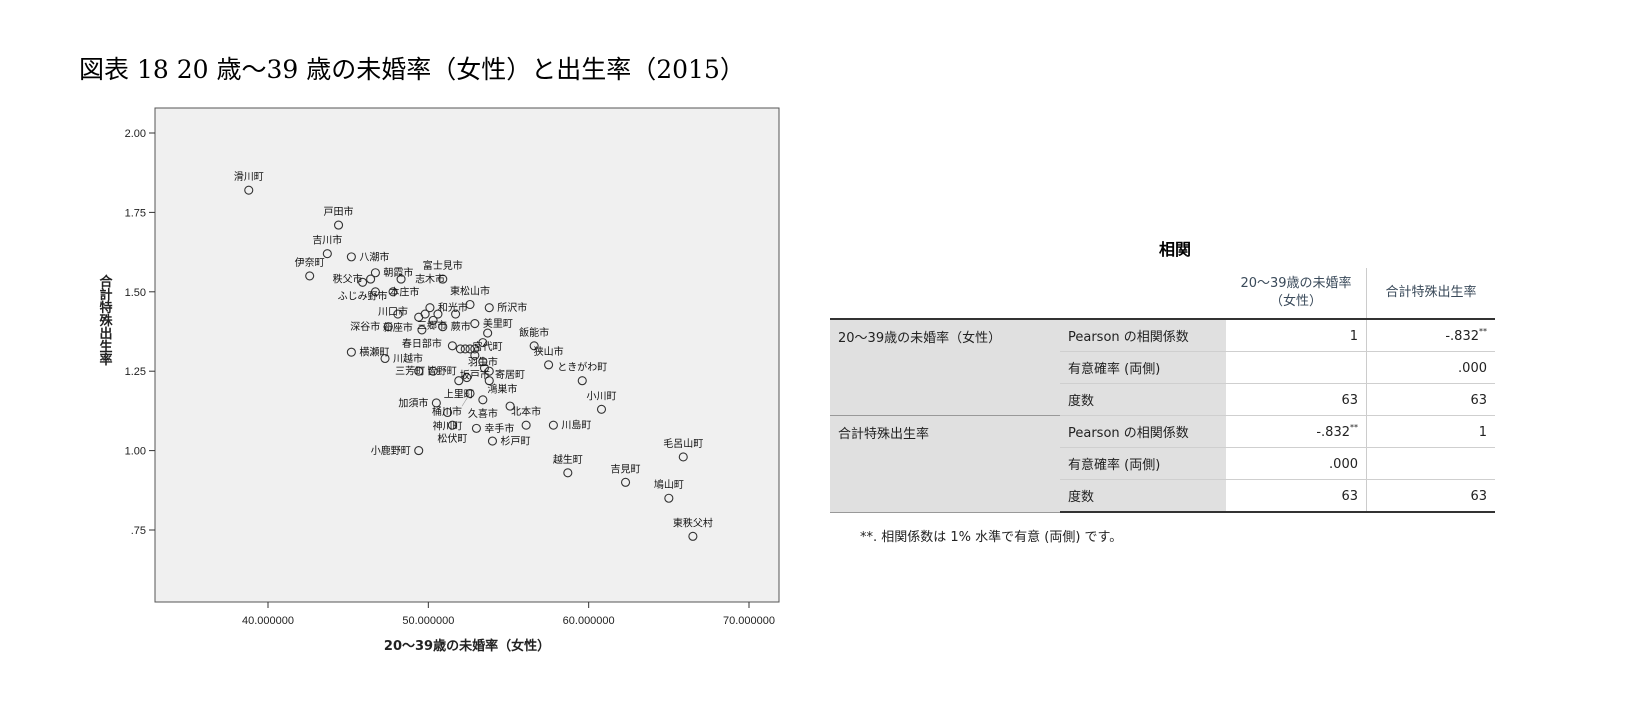  Describe the element at coordinates (568, 459) in the screenshot. I see `point-label: 越生町` at that location.